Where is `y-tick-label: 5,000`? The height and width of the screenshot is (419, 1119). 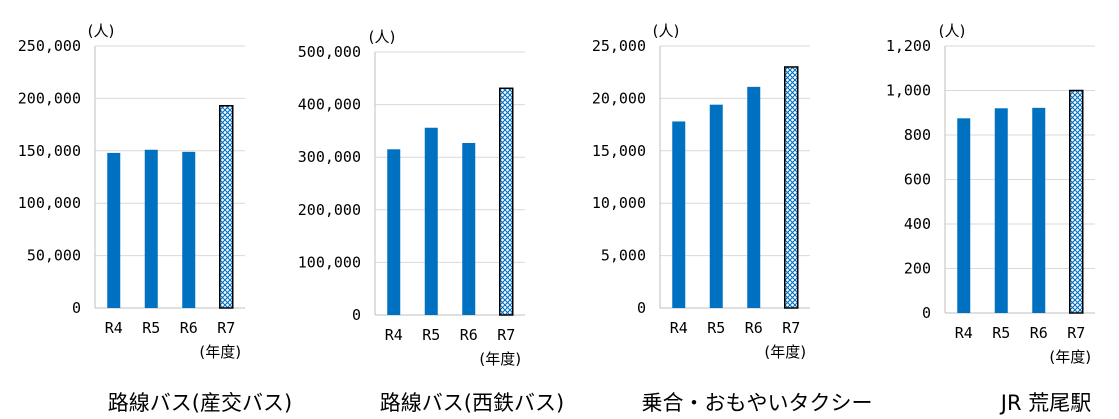
y-tick-label: 5,000 is located at coordinates (623, 256).